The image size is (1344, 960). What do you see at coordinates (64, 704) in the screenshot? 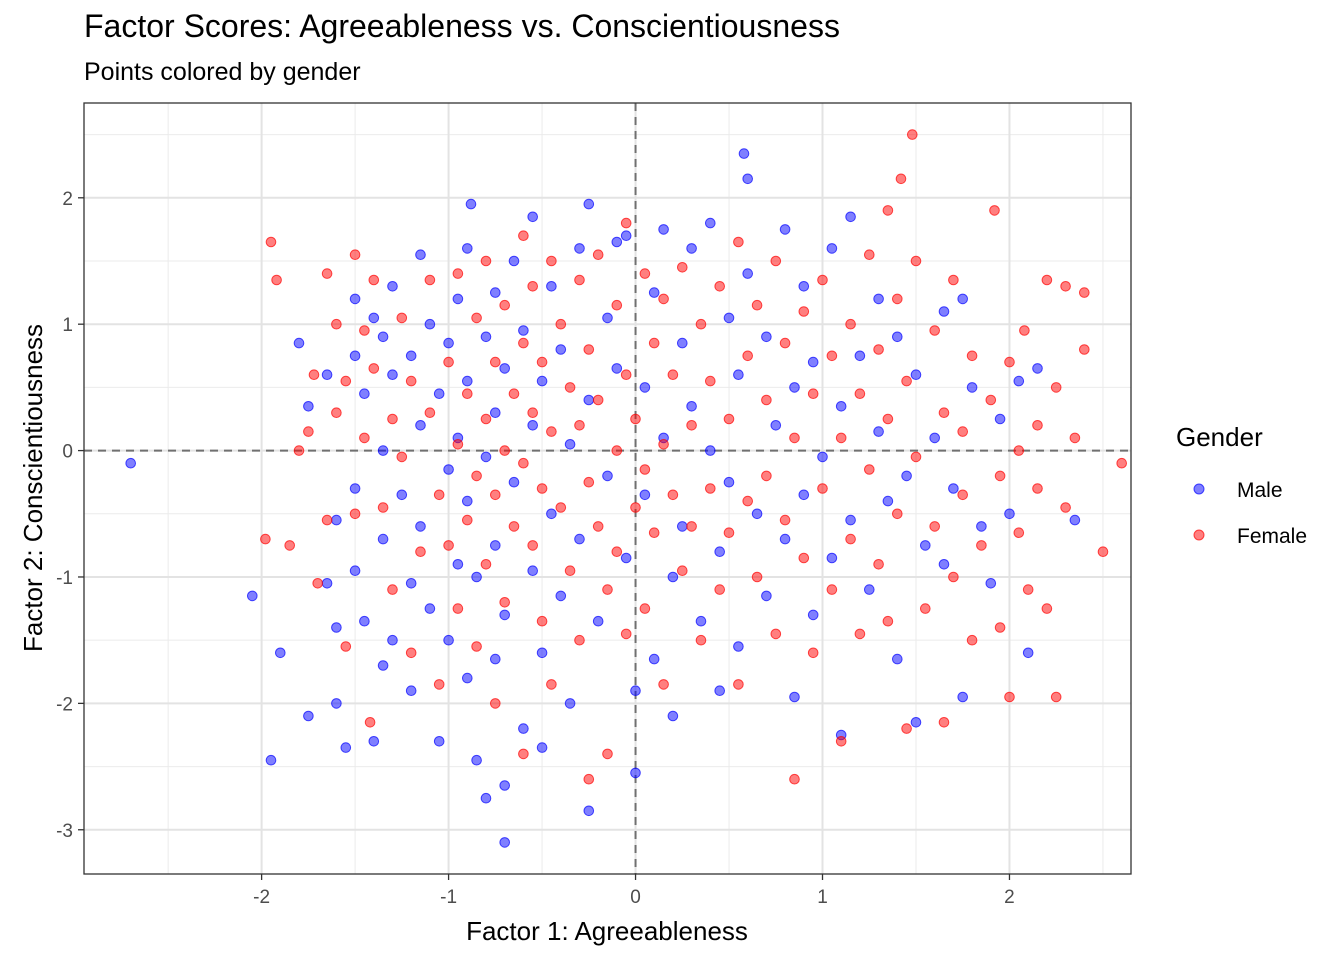
I see `y-tick-label: -2` at bounding box center [64, 704].